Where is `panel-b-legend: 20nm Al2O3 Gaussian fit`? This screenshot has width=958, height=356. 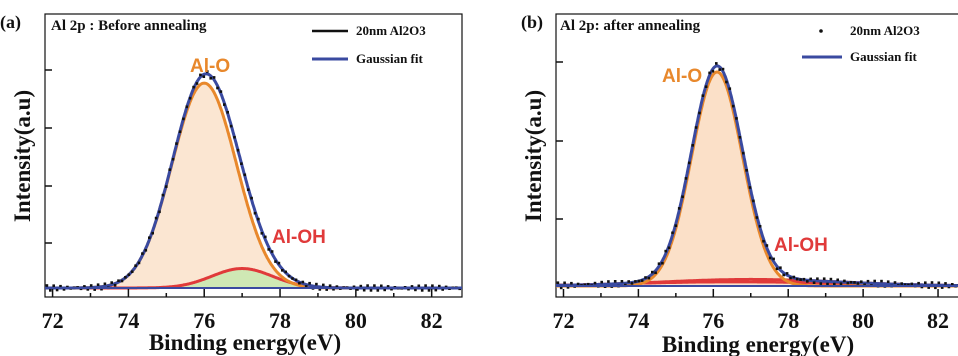
panel-b-legend: 20nm Al2O3 Gaussian fit is located at coordinates (861, 43).